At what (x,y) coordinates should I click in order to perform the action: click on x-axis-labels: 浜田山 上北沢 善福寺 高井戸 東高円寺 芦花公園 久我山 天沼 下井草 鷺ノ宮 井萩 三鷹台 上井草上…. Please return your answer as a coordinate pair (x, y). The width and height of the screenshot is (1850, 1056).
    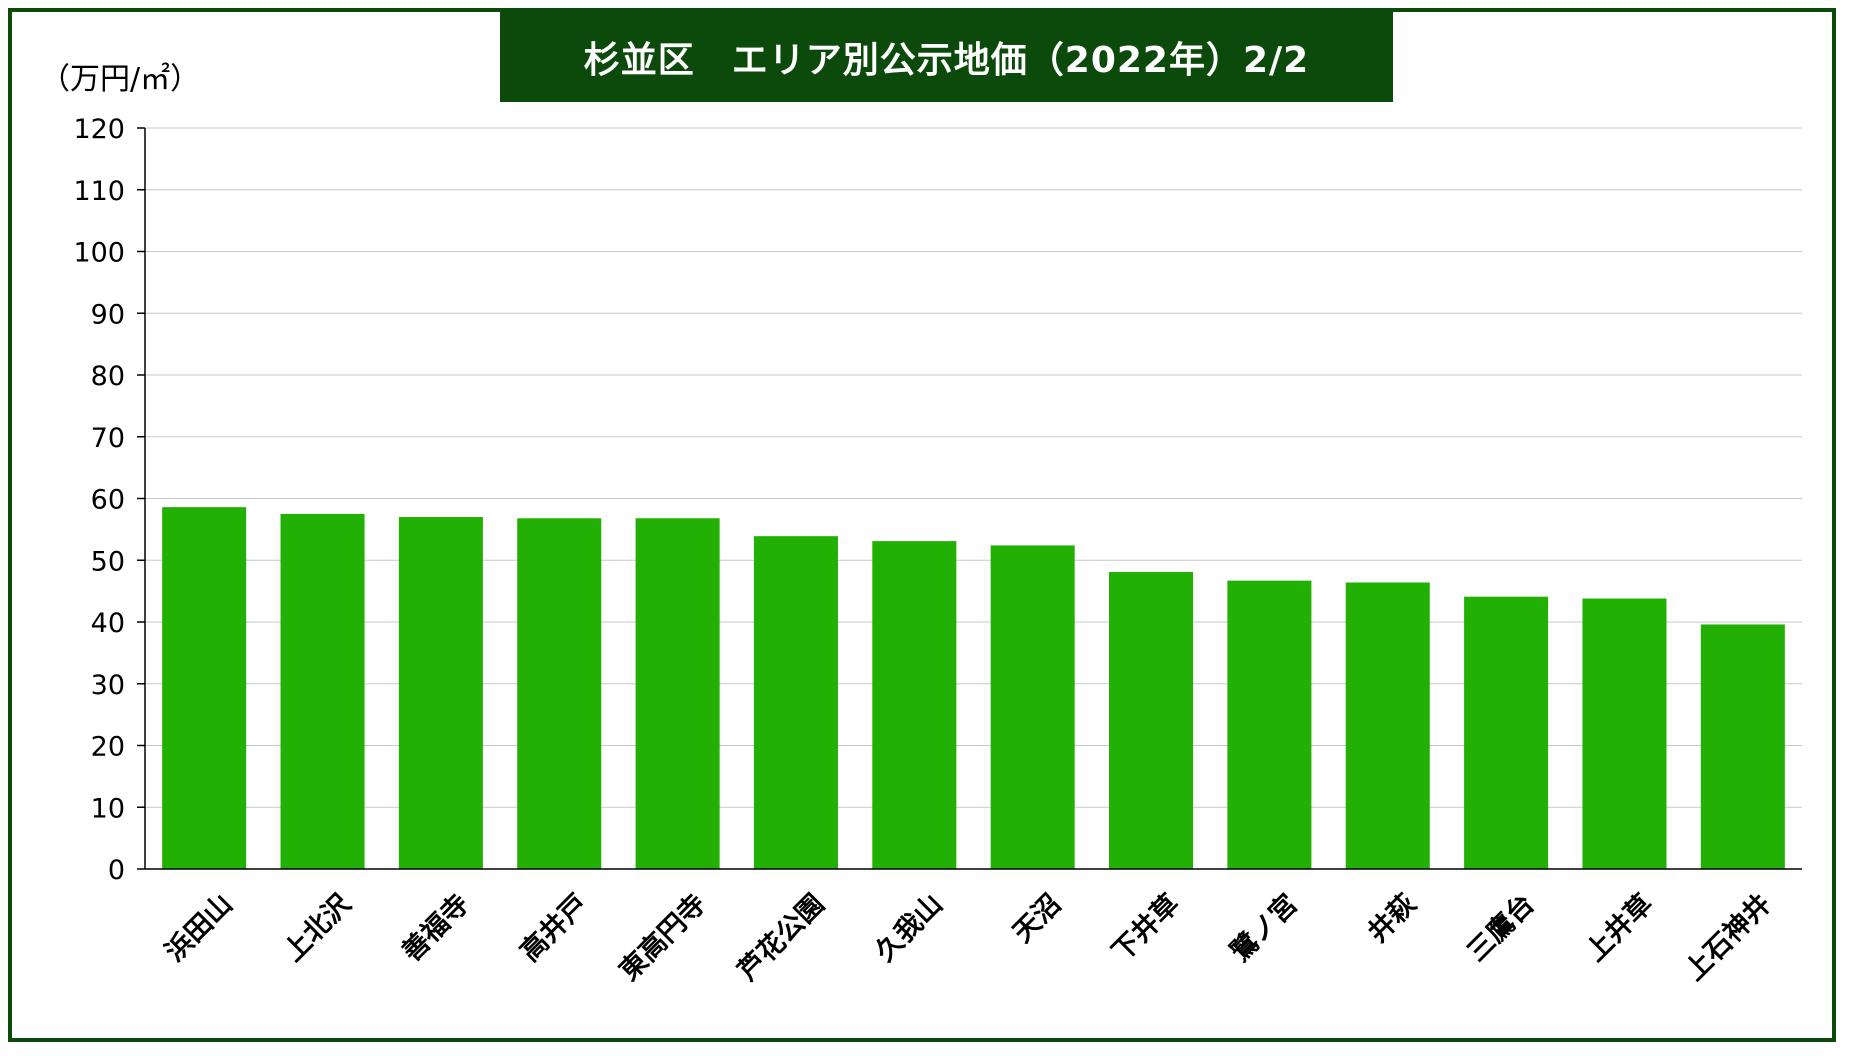
    Looking at the image, I should click on (969, 937).